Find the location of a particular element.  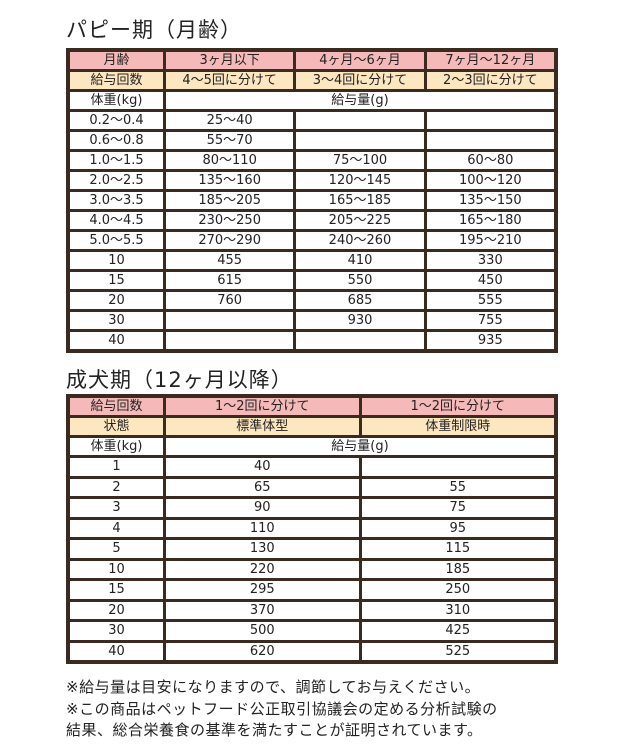

table-row: 10 455 410 330 is located at coordinates (312, 260).